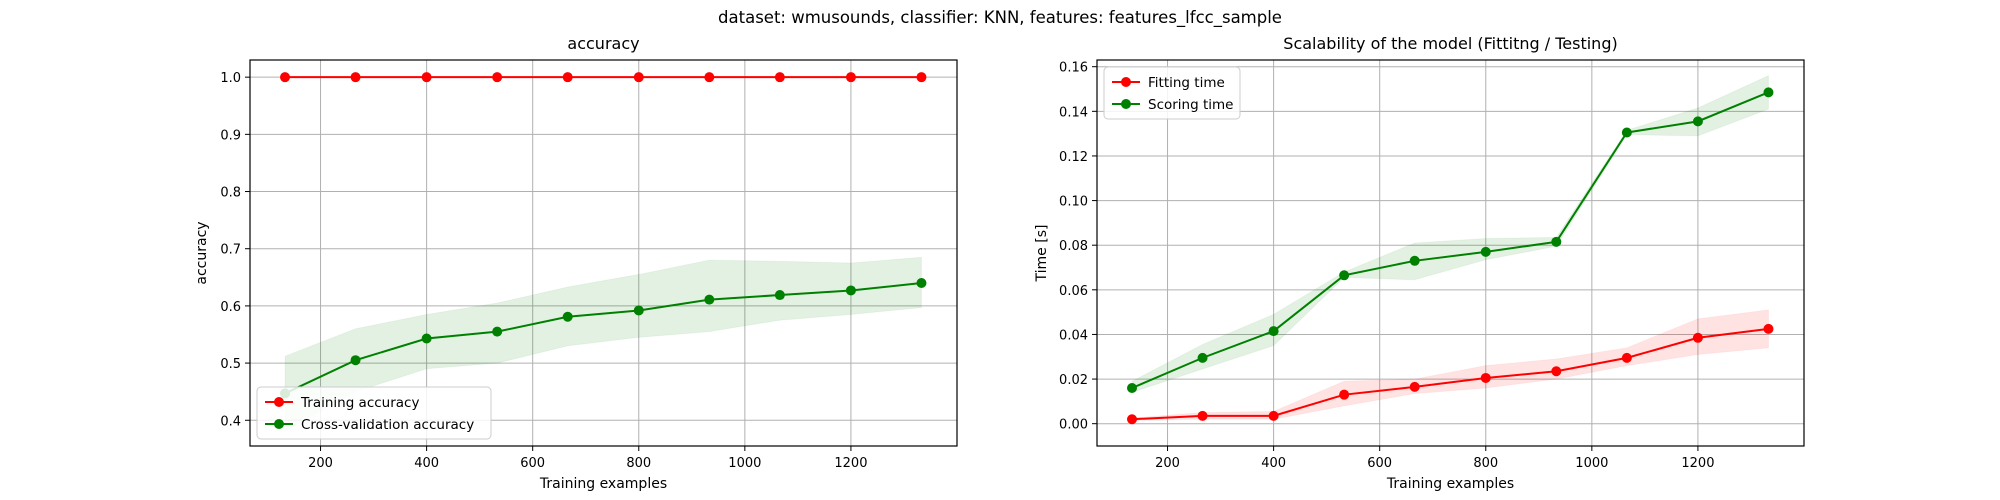  Describe the element at coordinates (1042, 254) in the screenshot. I see `y-axis-label: Time [s]` at that location.